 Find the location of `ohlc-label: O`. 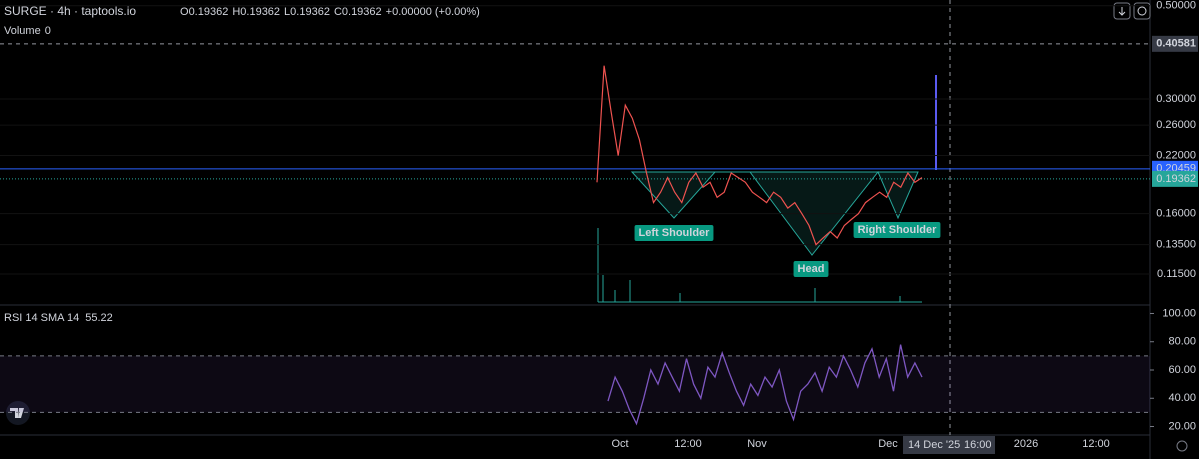

ohlc-label: O is located at coordinates (184, 12).